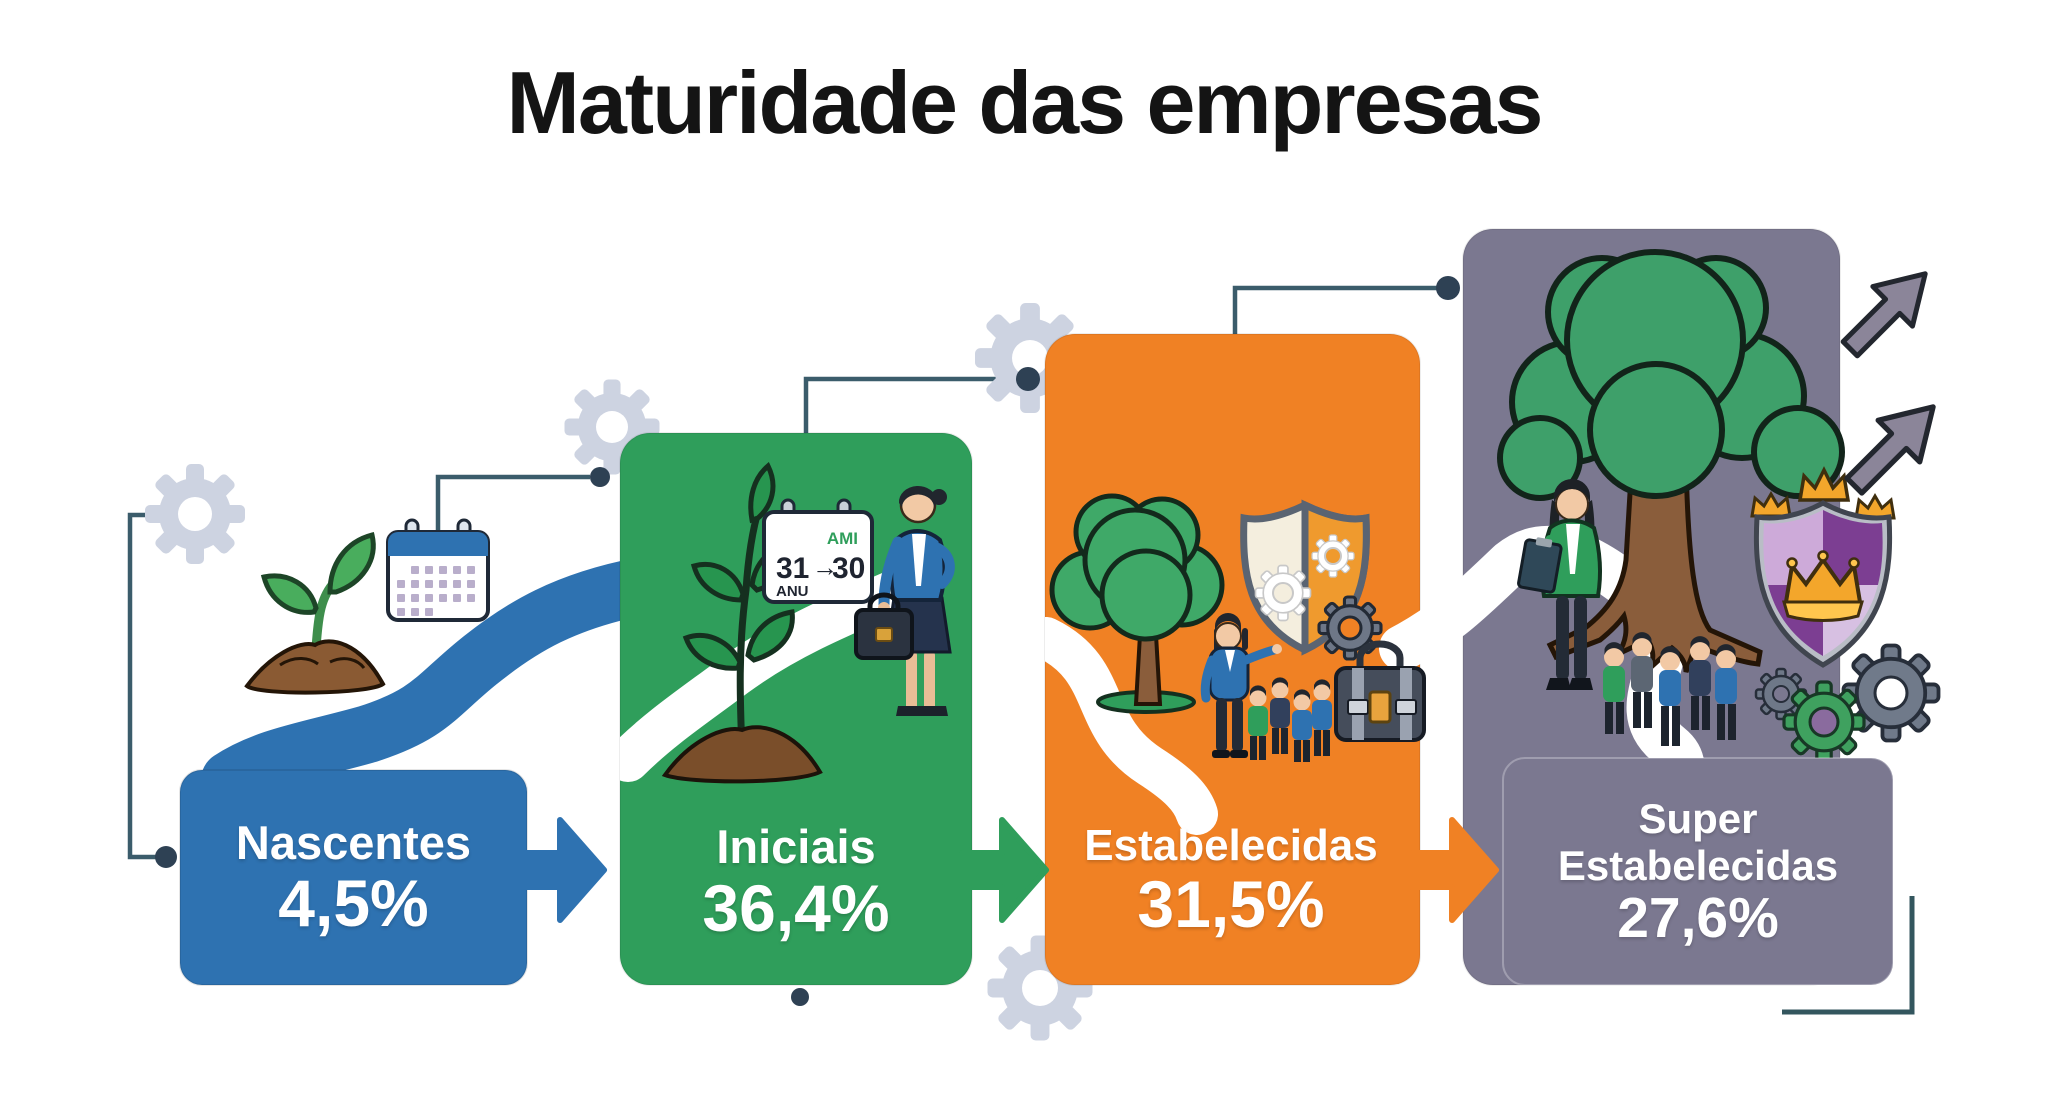 The width and height of the screenshot is (2048, 1117). I want to click on stage-value: 4,5%, so click(353, 903).